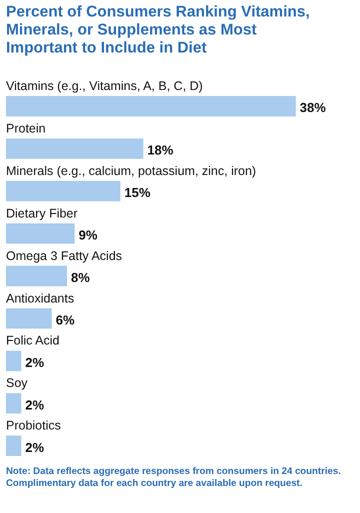 The image size is (360, 513). Describe the element at coordinates (104, 86) in the screenshot. I see `y-tick-label: Vitamins (e.g., Vitamins, A, B, C, D)` at that location.